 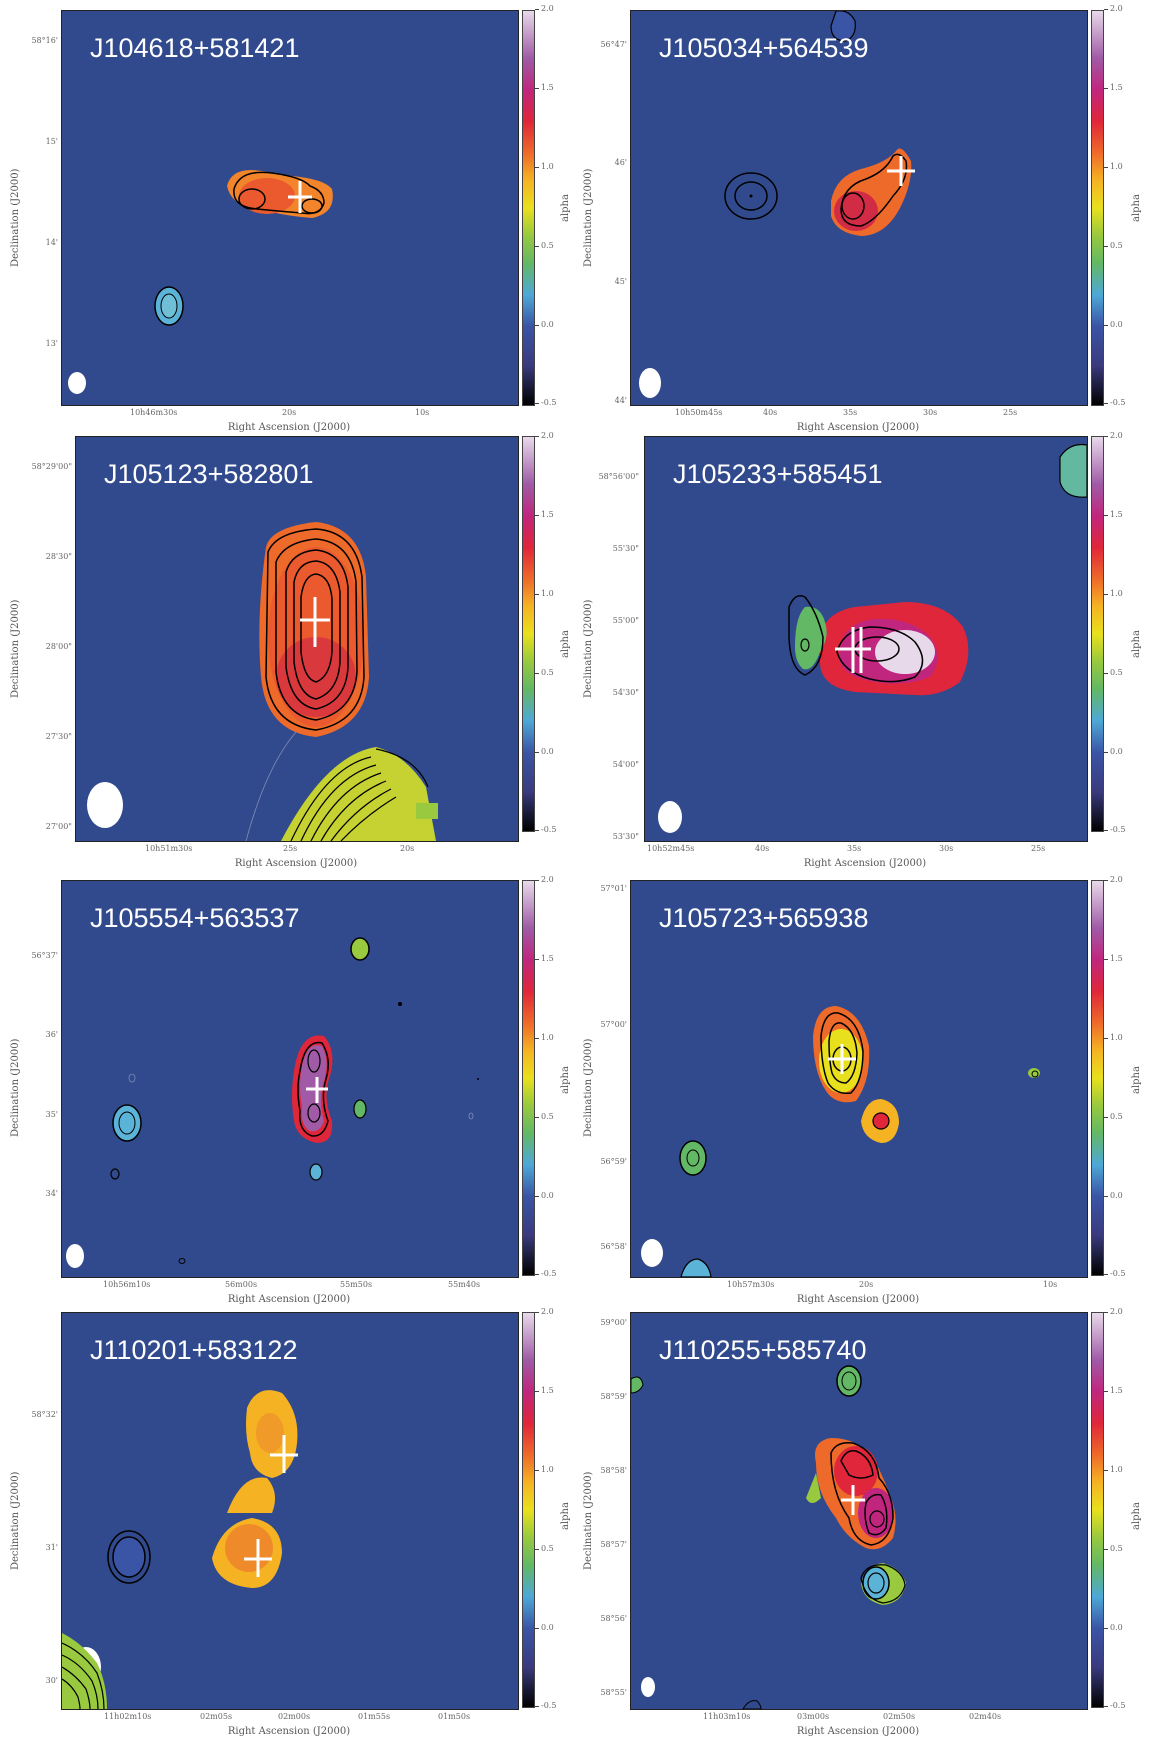 I want to click on y-tick: 14', so click(x=51, y=242).